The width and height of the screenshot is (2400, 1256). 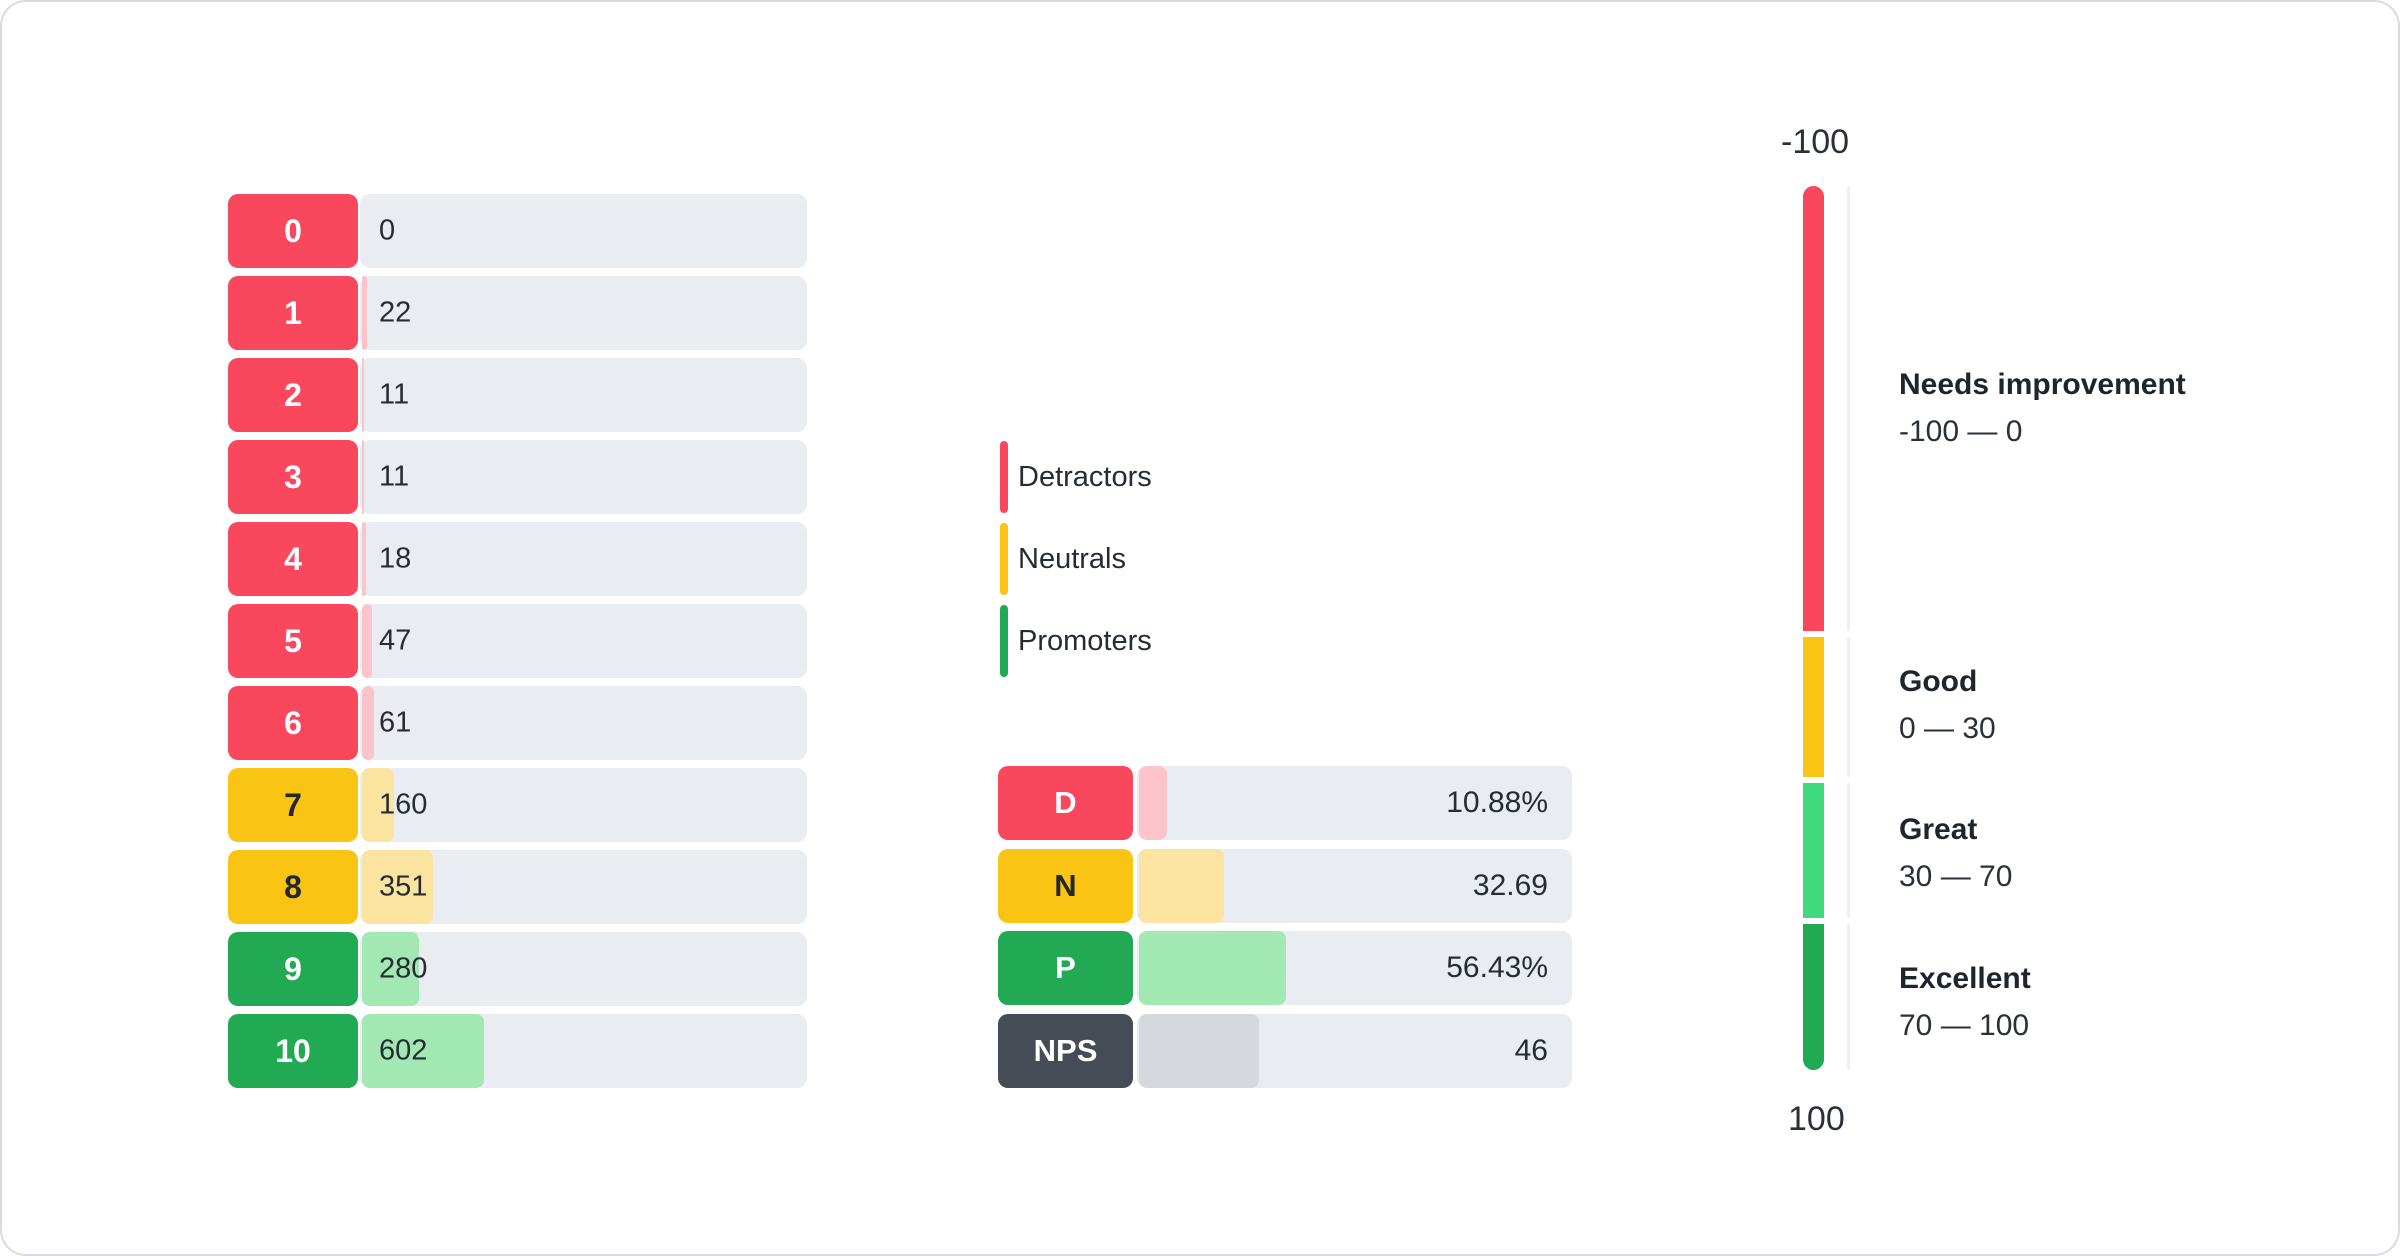 What do you see at coordinates (2042, 384) in the screenshot?
I see `zone-name: Needs improvement` at bounding box center [2042, 384].